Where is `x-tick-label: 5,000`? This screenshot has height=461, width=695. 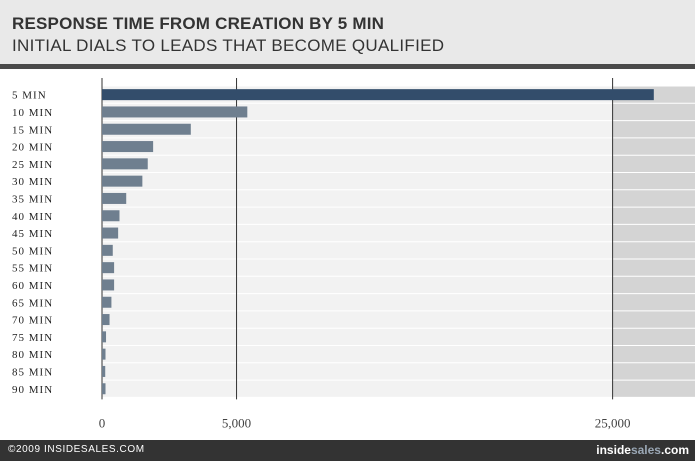
x-tick-label: 5,000 is located at coordinates (236, 422).